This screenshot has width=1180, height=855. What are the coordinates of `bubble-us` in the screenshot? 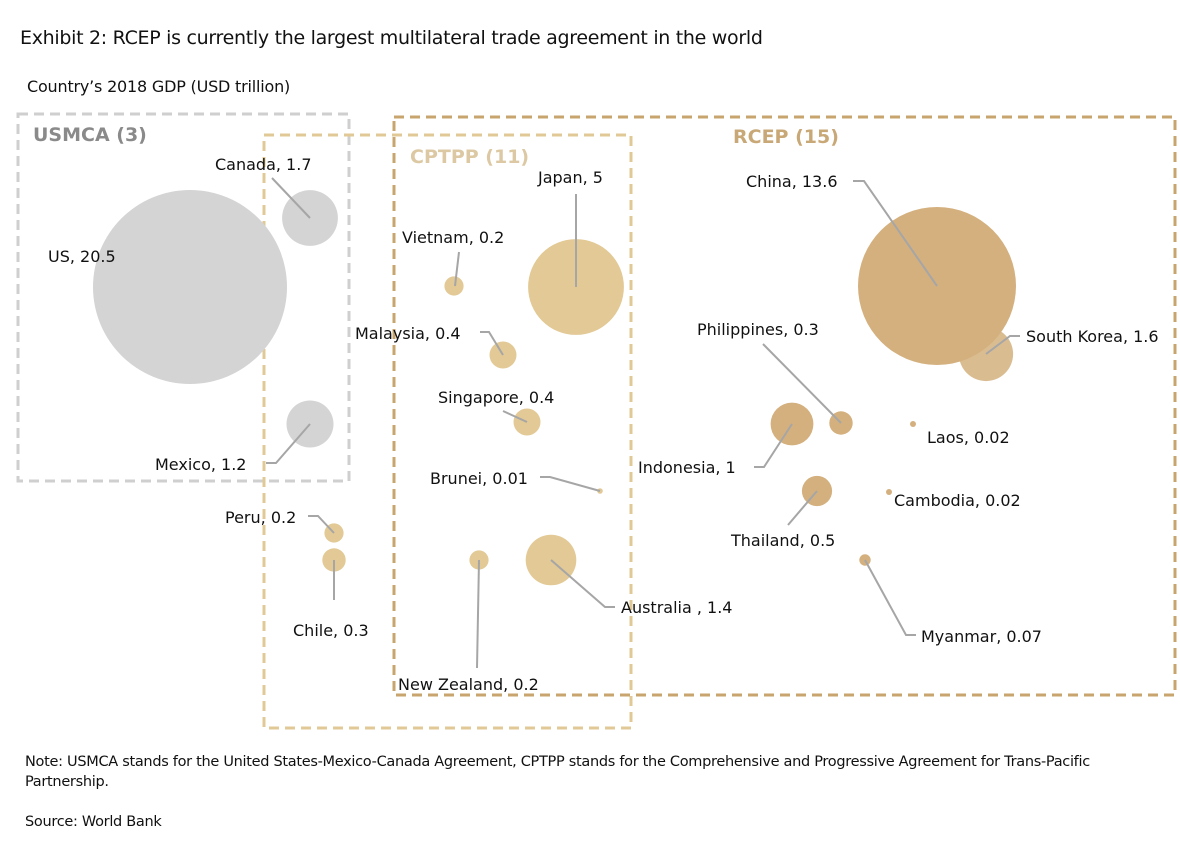 It's located at (190, 287).